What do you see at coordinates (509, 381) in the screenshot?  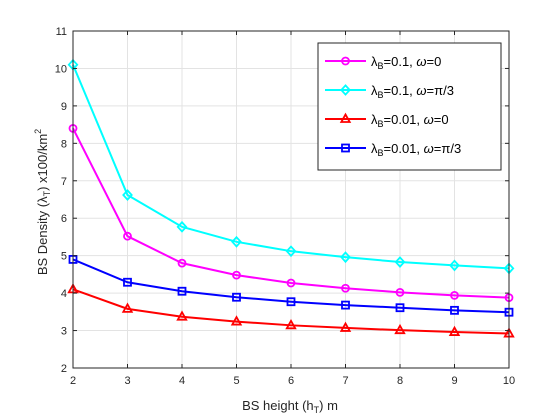 I see `x-tick-label: 10` at bounding box center [509, 381].